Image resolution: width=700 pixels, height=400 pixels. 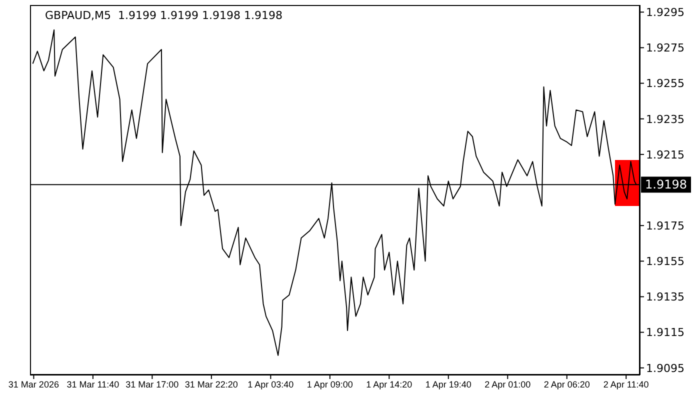 What do you see at coordinates (33, 384) in the screenshot?
I see `x-tick-label: 31 Mar 2026` at bounding box center [33, 384].